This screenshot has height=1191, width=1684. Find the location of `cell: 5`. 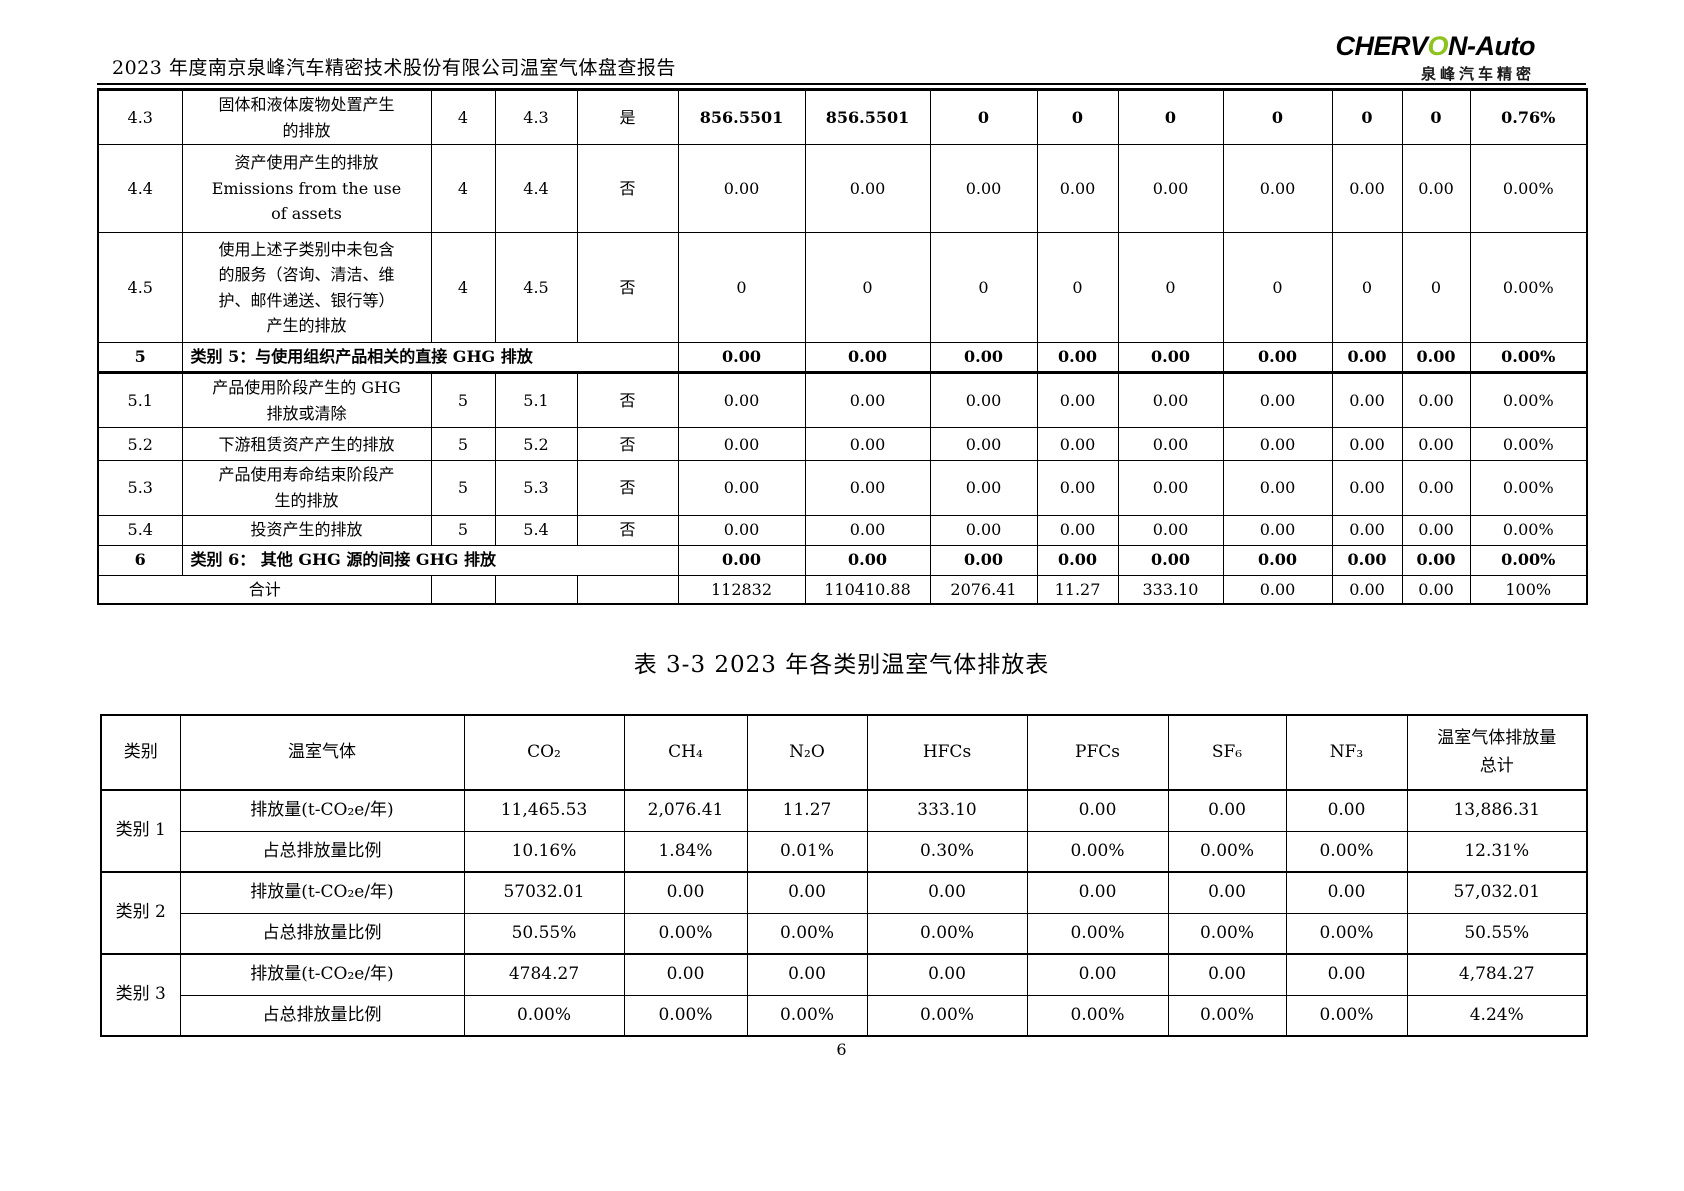

cell: 5 is located at coordinates (463, 488).